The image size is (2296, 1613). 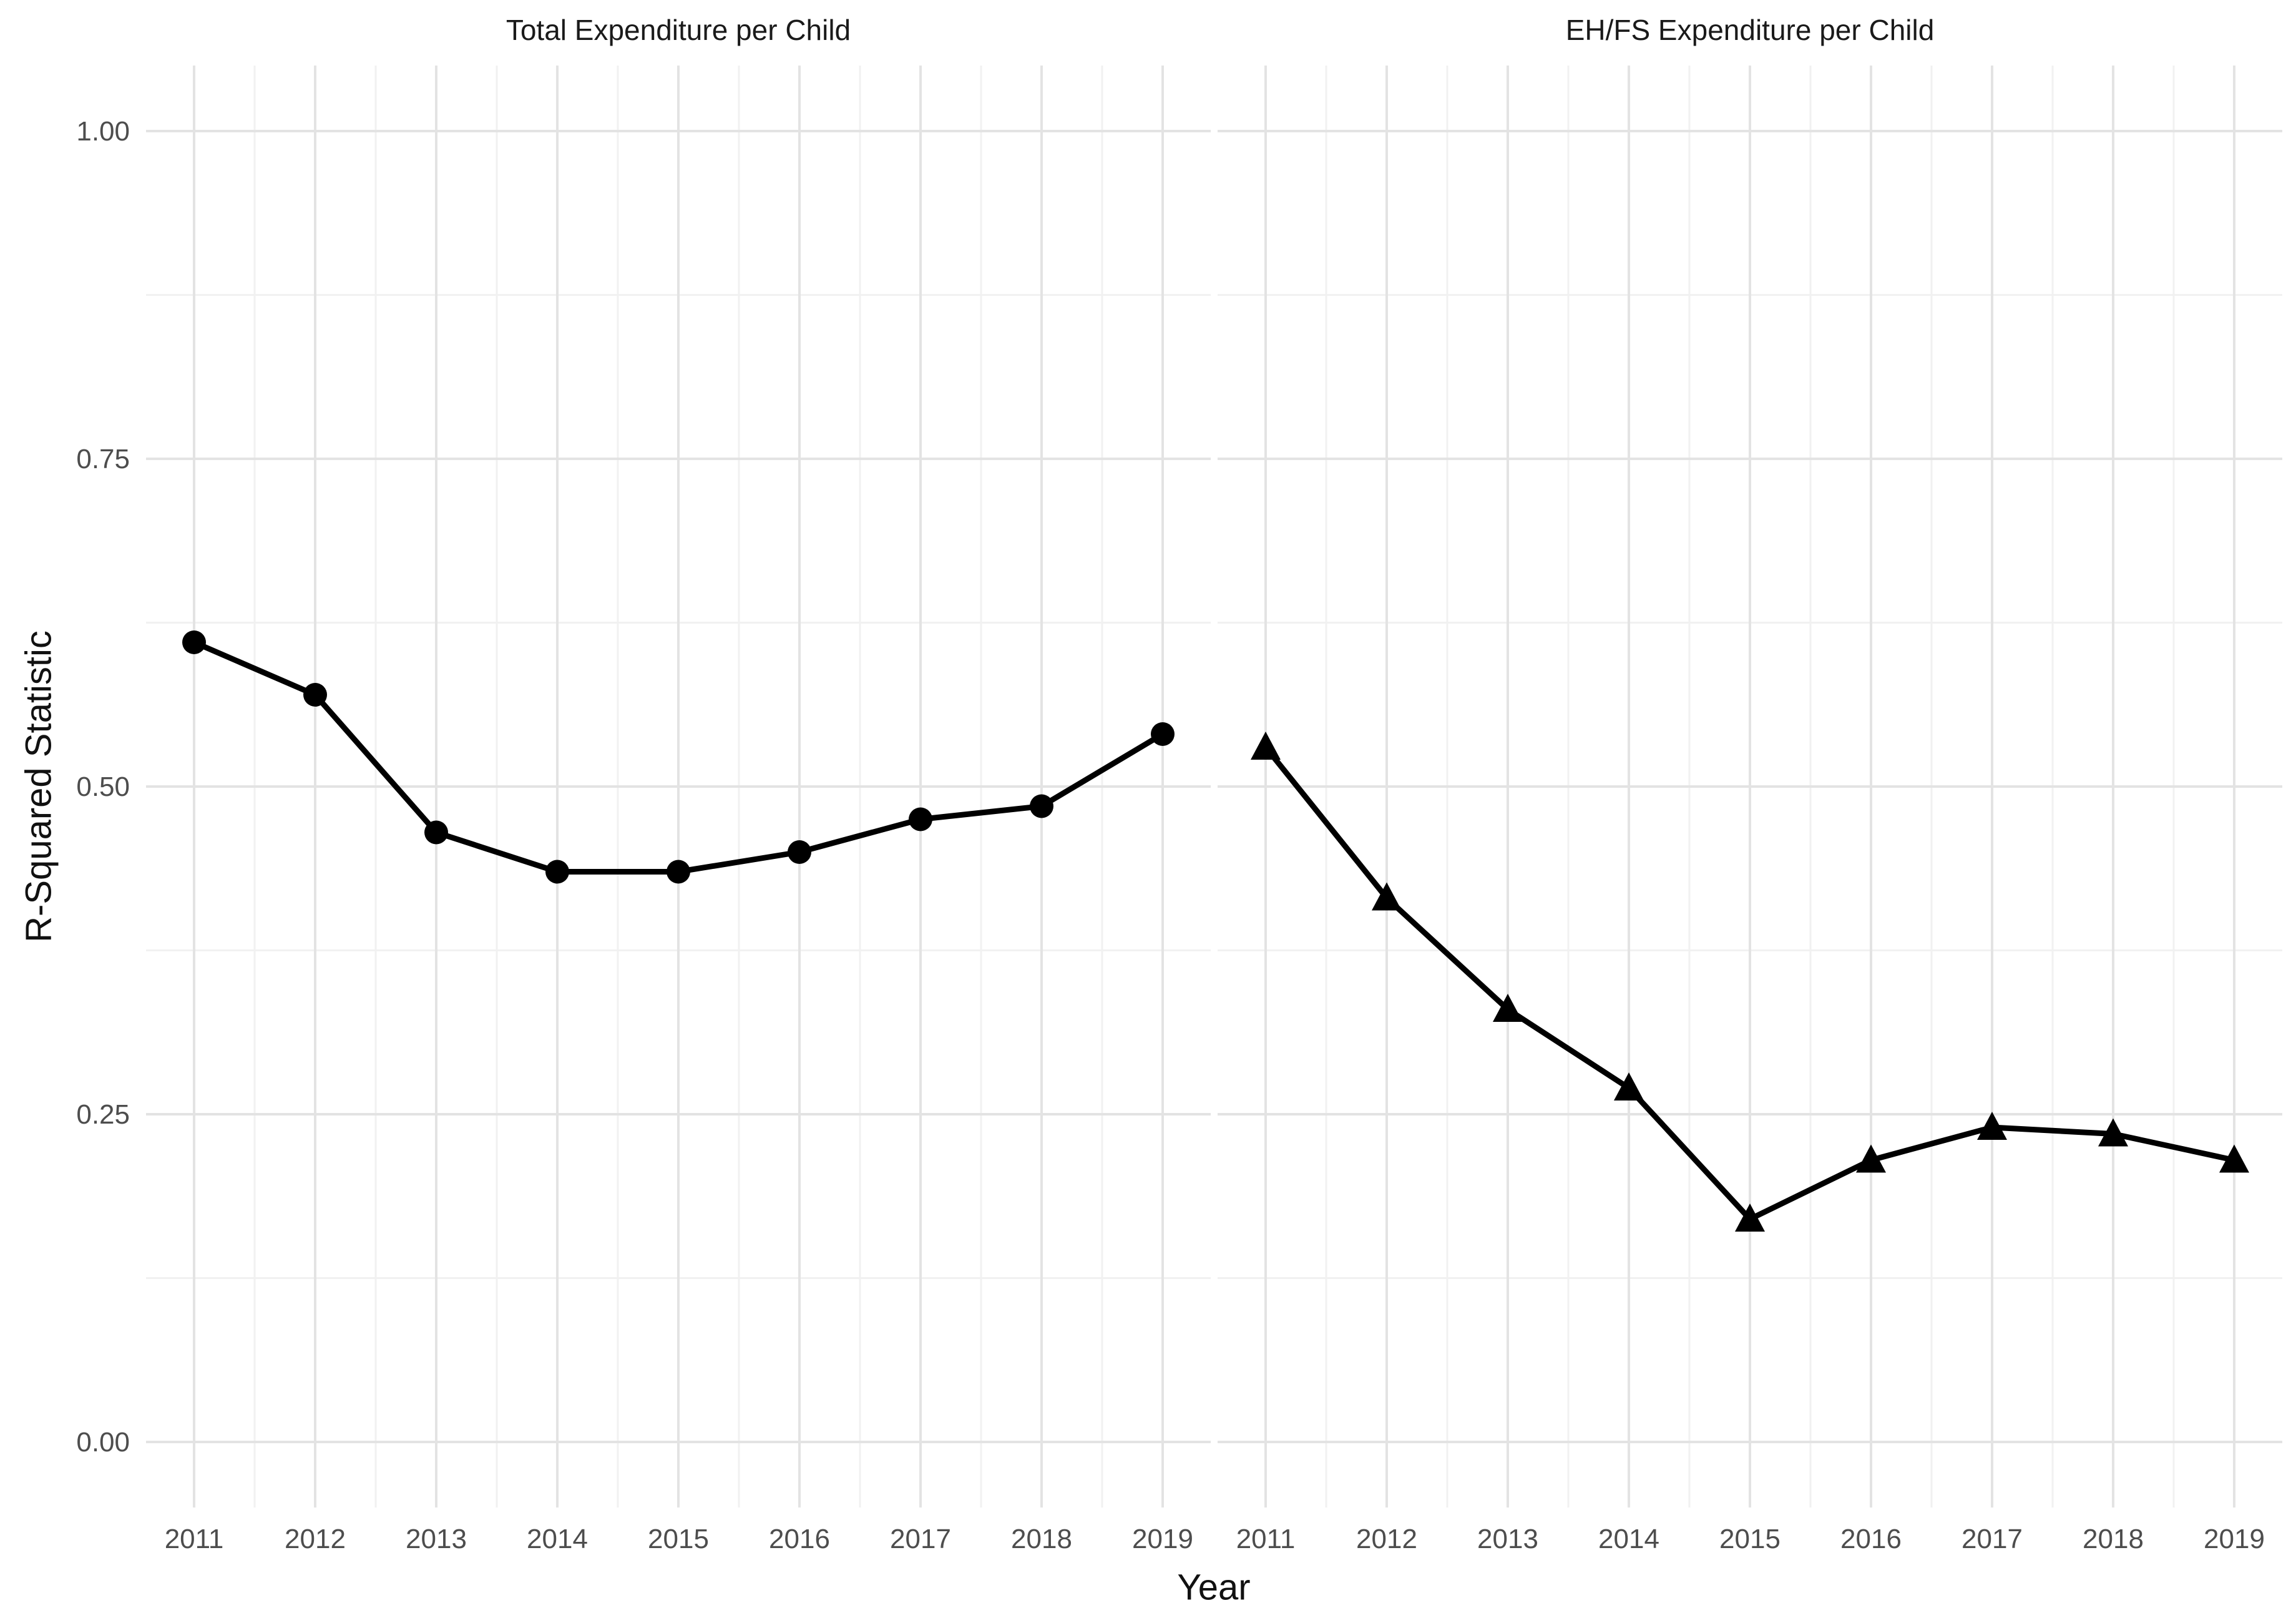 What do you see at coordinates (103, 131) in the screenshot?
I see `y-tick-label: 1.00` at bounding box center [103, 131].